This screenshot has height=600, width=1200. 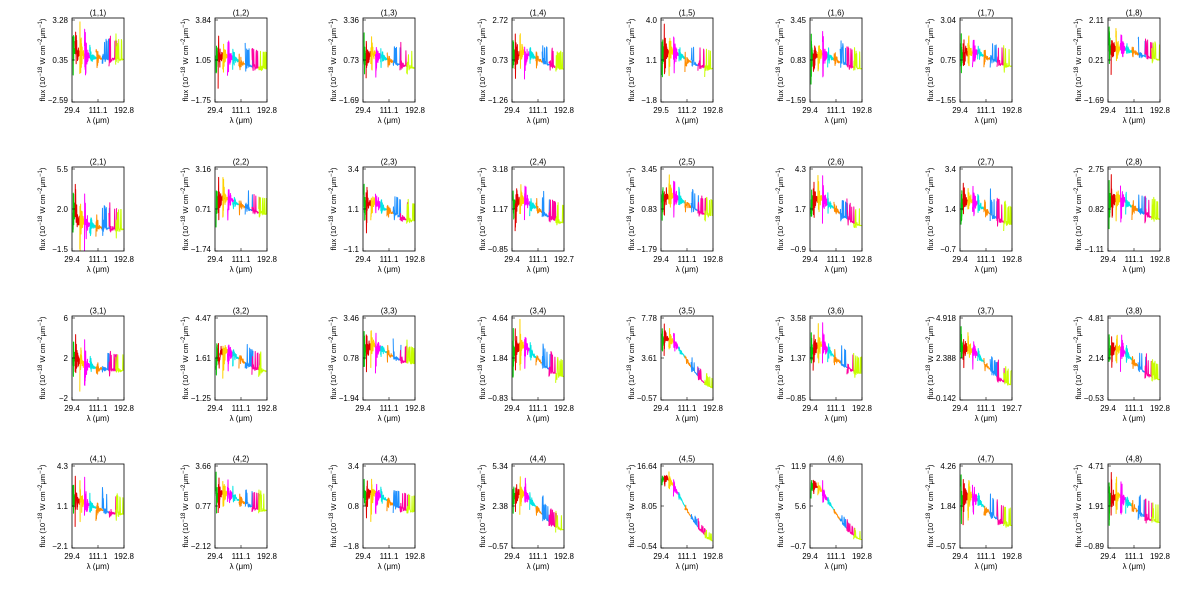 What do you see at coordinates (946, 358) in the screenshot?
I see `y-tick-label: 2.388` at bounding box center [946, 358].